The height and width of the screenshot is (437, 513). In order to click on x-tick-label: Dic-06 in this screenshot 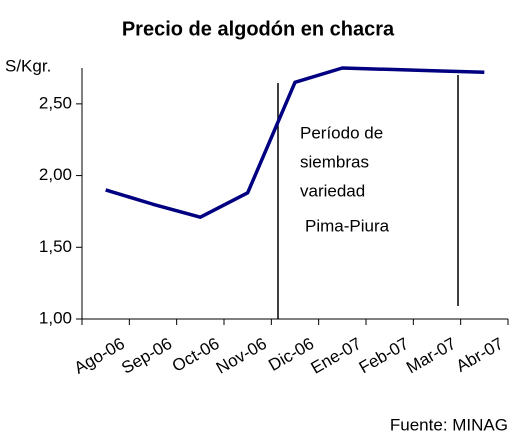, I will do `click(291, 354)`.